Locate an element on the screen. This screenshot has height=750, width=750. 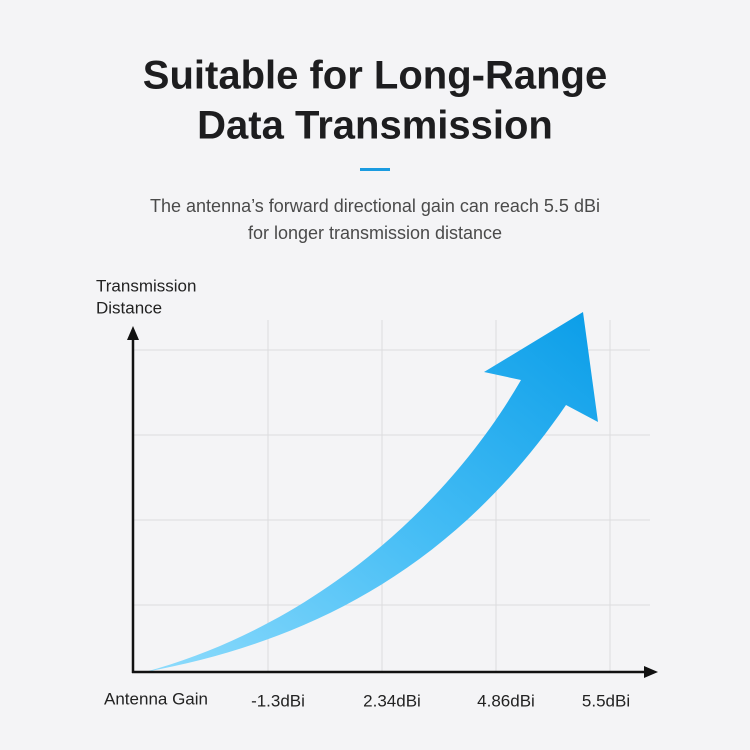
x-tick-label: 4.86dBi is located at coordinates (506, 700).